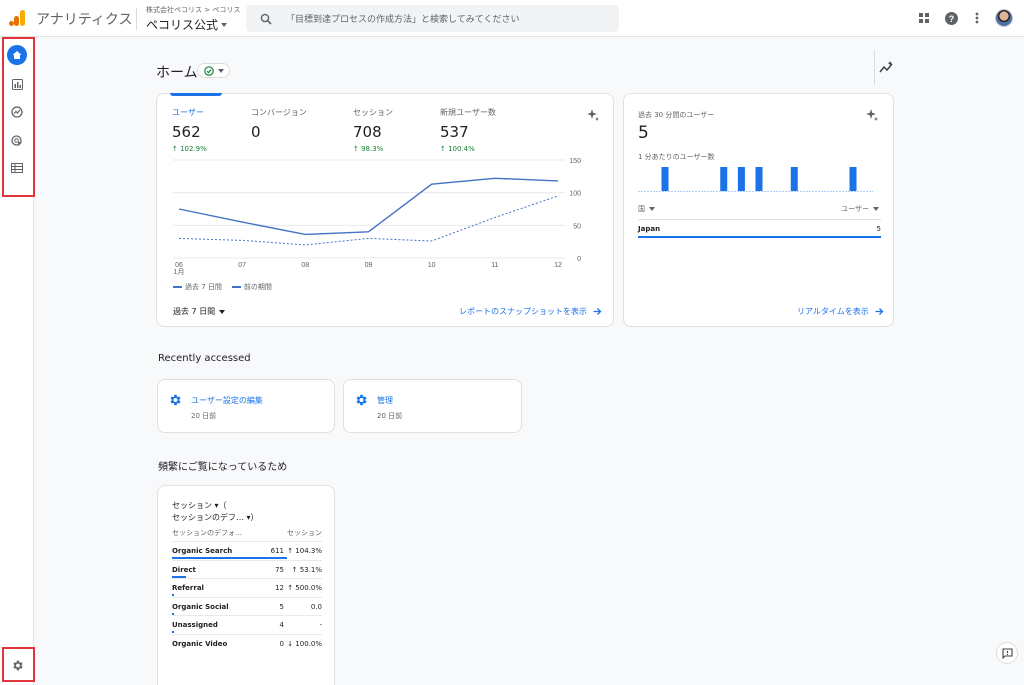 The height and width of the screenshot is (685, 1024). I want to click on recent-section-title: Recently accessed, so click(204, 358).